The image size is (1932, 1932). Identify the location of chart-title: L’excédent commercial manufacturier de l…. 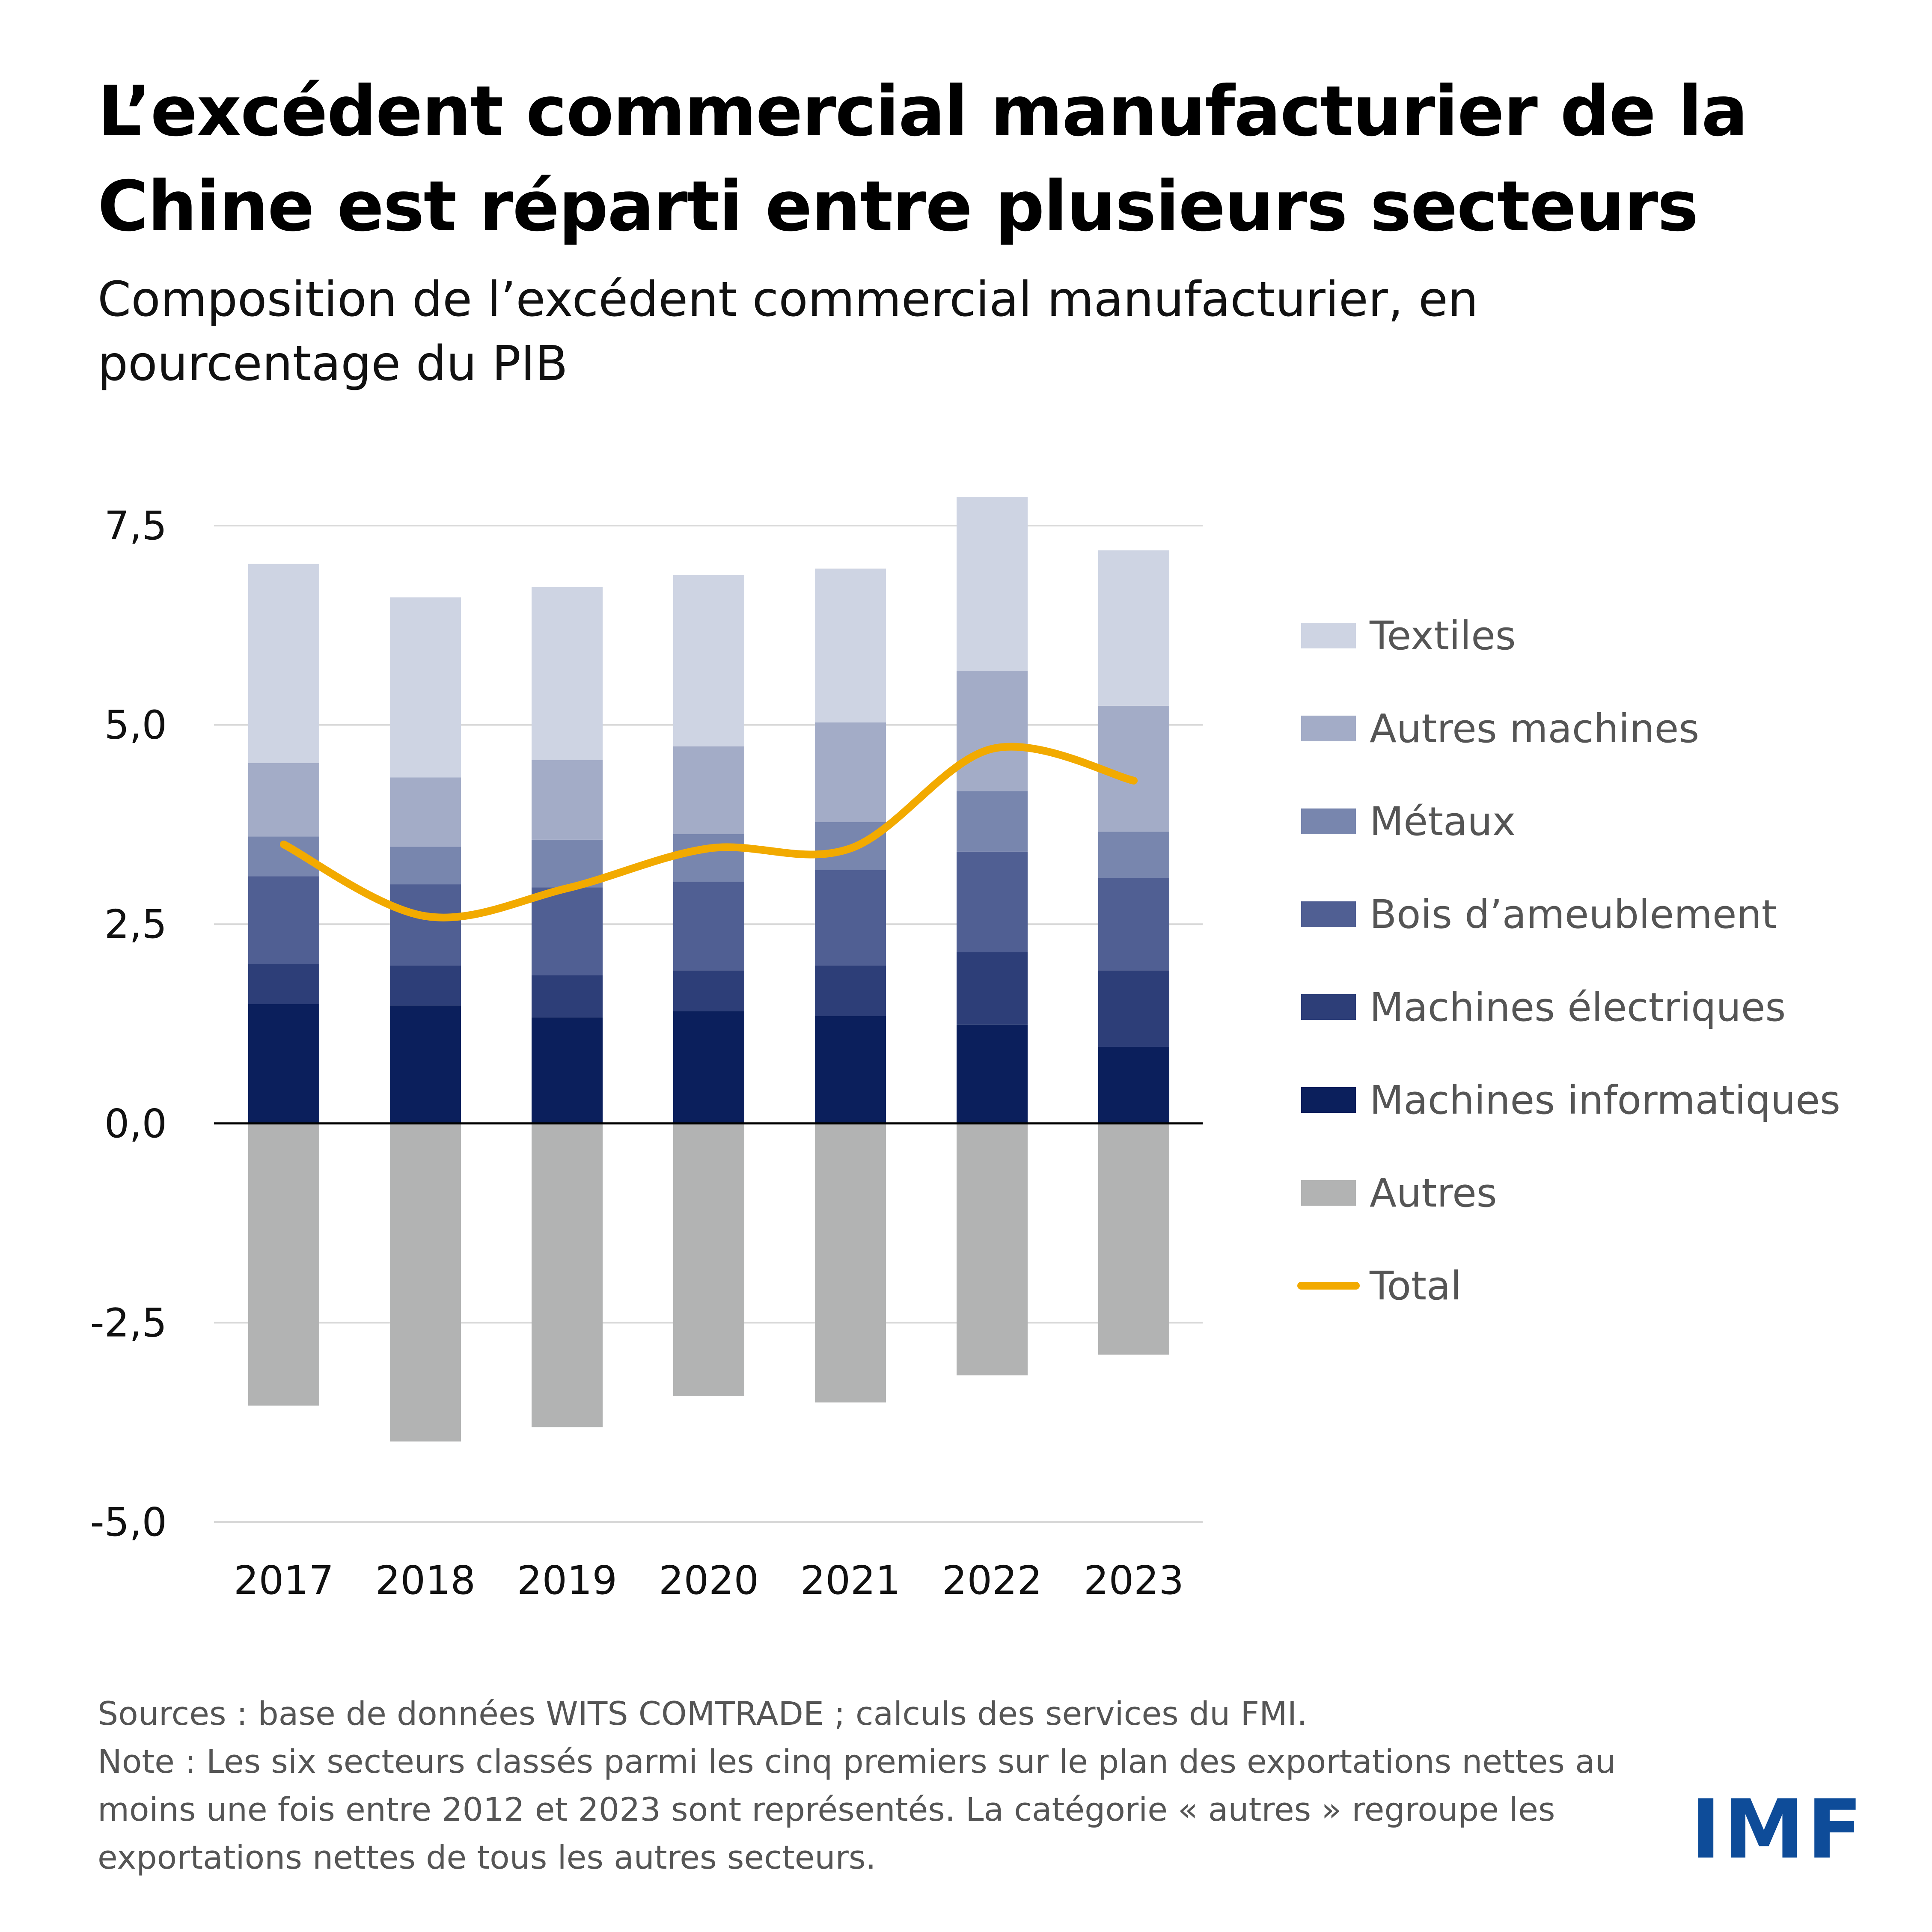
(923, 159).